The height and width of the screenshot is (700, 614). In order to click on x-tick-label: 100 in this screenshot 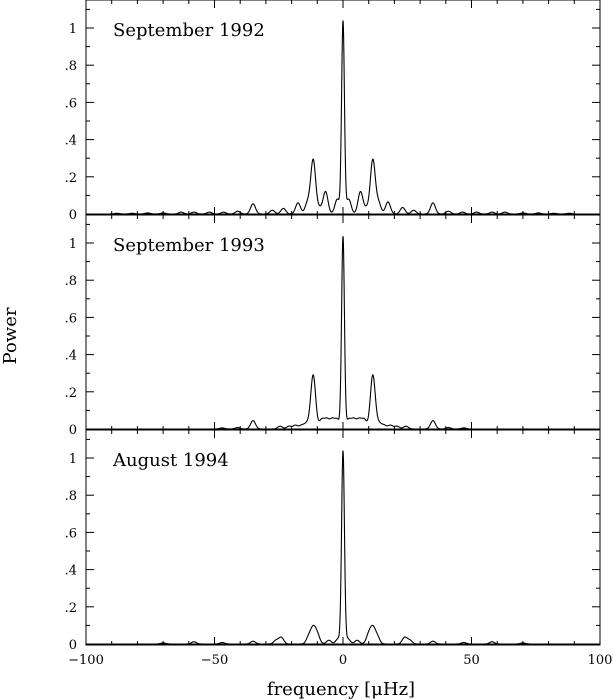, I will do `click(600, 660)`.